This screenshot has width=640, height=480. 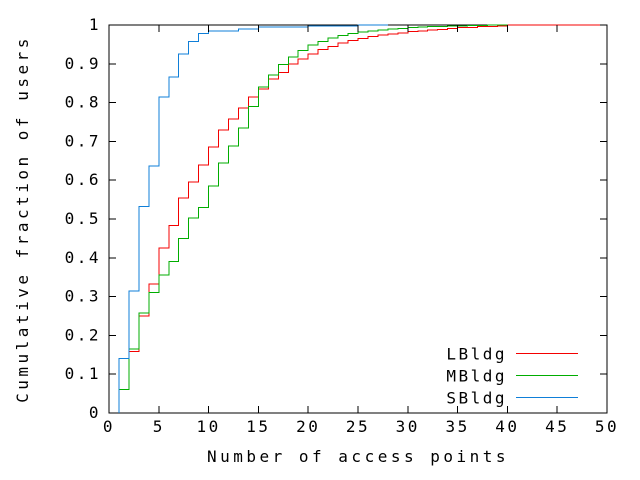 What do you see at coordinates (476, 376) in the screenshot?
I see `legend-label-MBldg: MBldg` at bounding box center [476, 376].